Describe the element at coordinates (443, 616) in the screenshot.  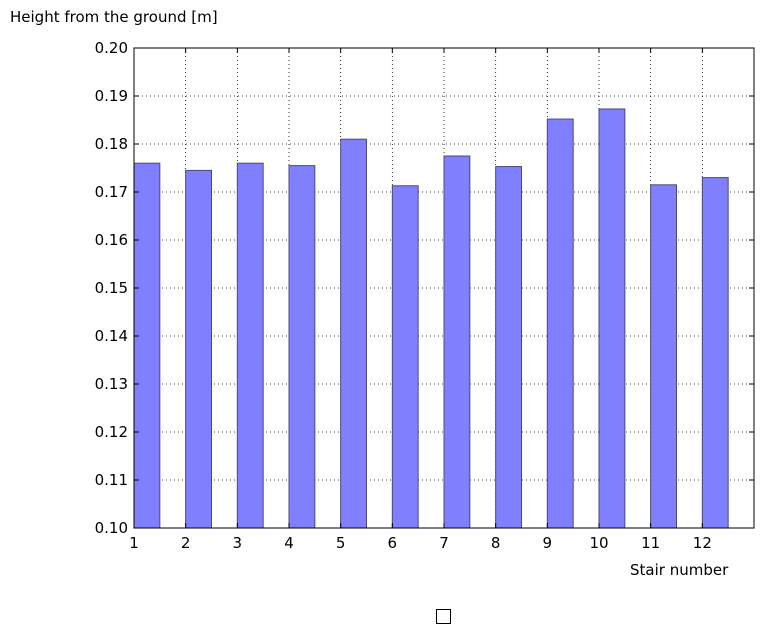
I see `checkbox` at that location.